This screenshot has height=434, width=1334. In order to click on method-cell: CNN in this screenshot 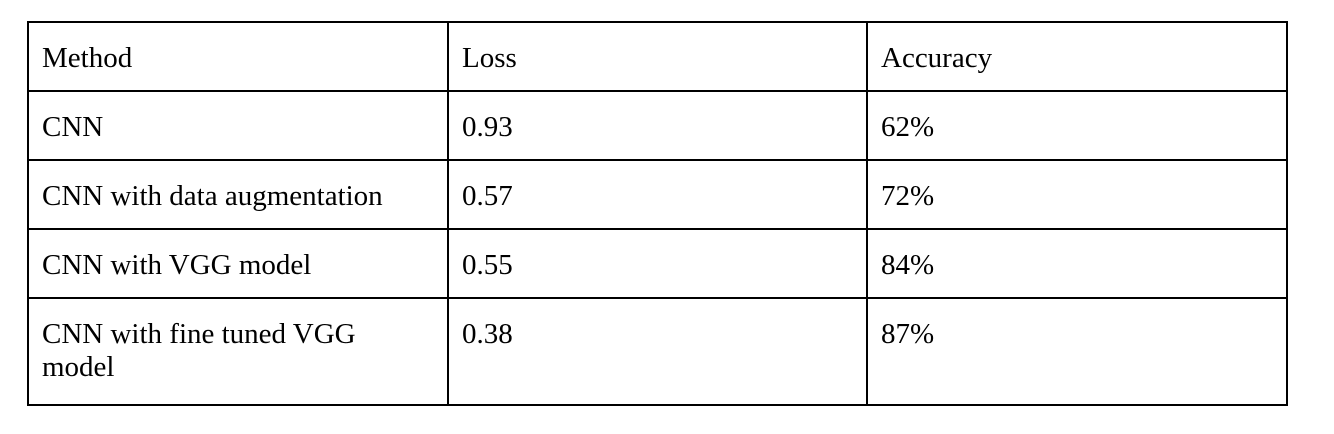, I will do `click(238, 125)`.